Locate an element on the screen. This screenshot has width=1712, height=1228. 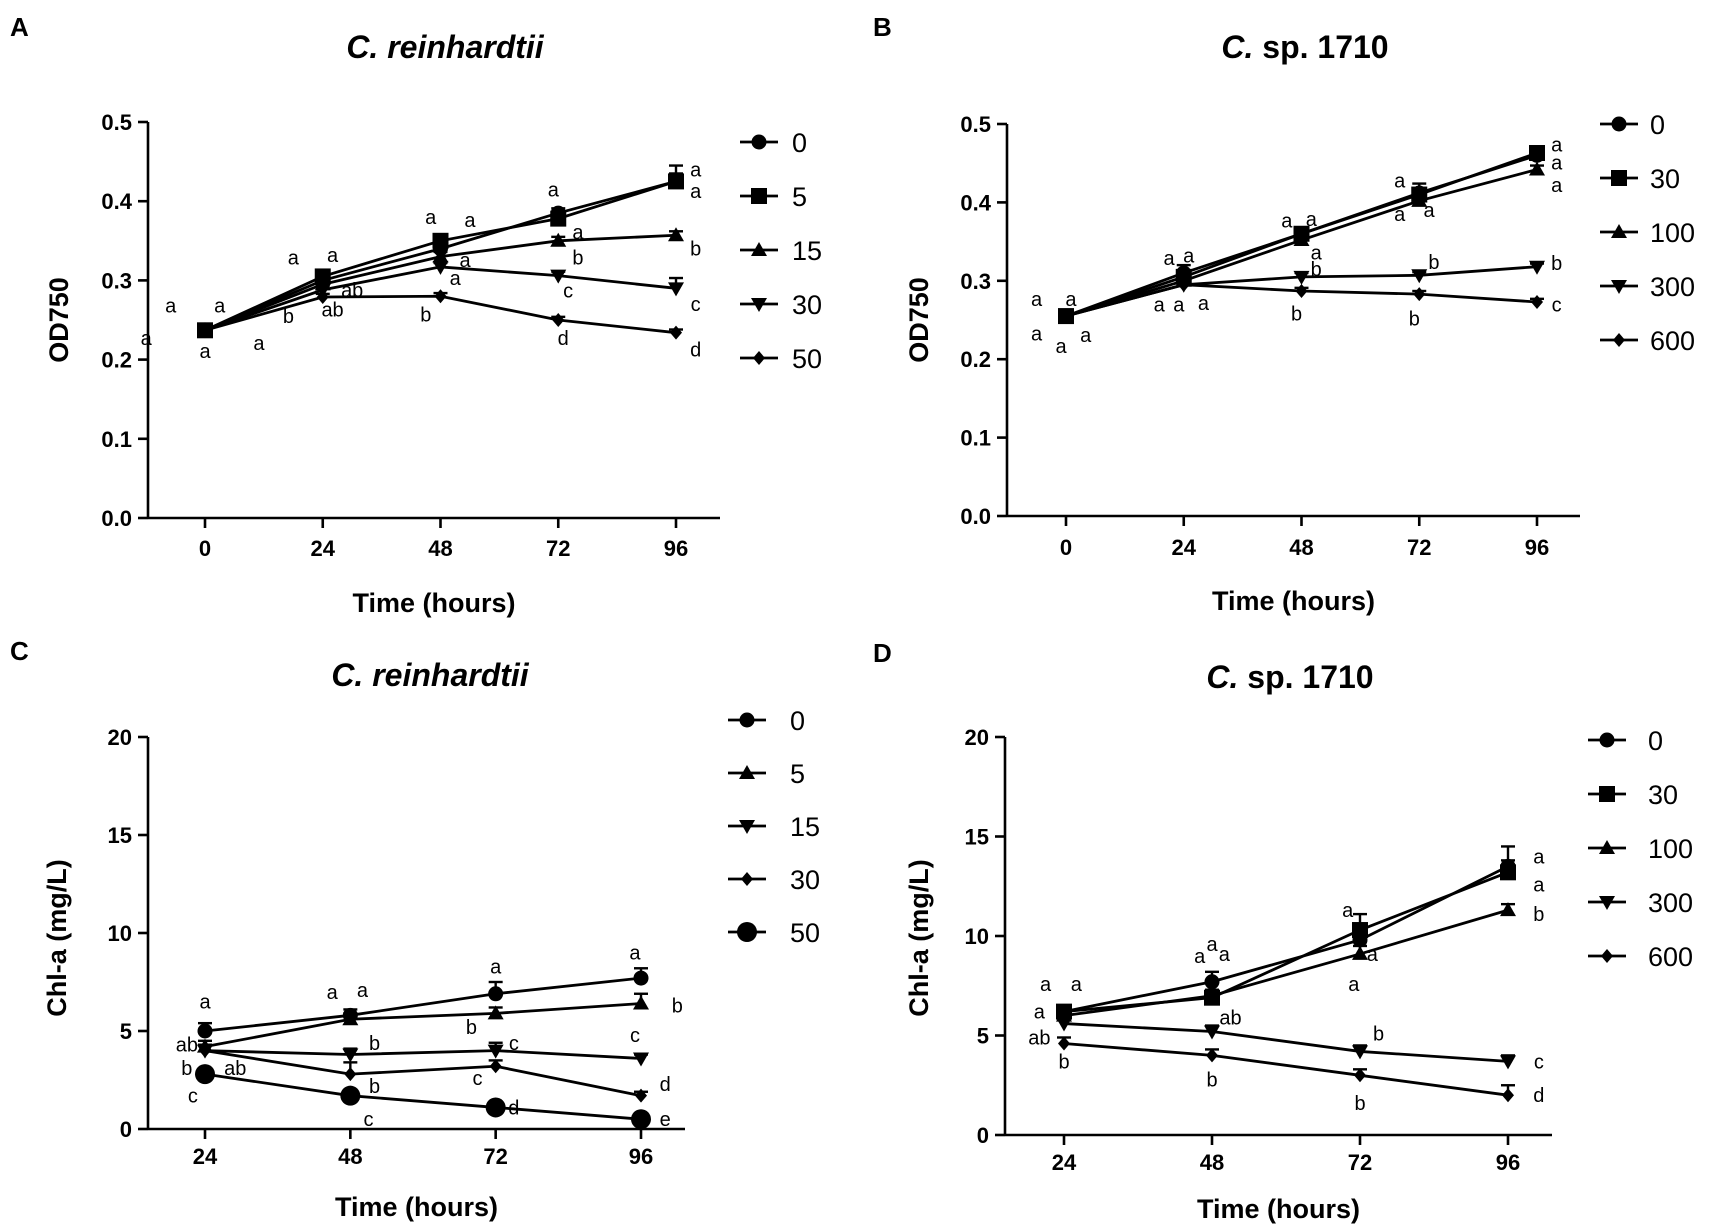
y-tick-label: 0.5 is located at coordinates (116, 122).